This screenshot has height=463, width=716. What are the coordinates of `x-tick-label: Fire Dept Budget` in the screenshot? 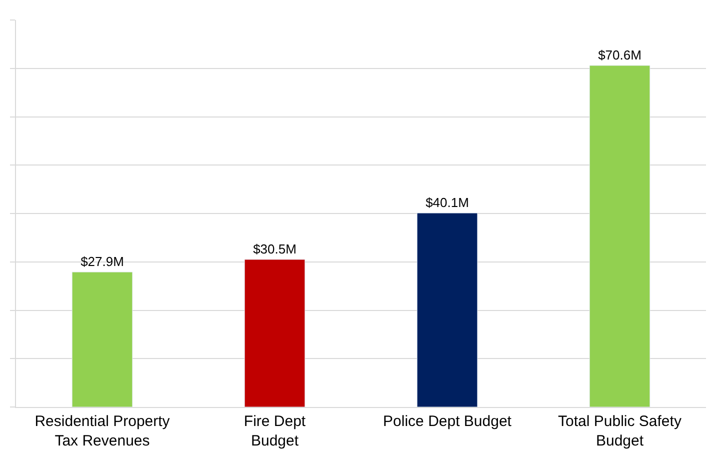 It's located at (275, 431).